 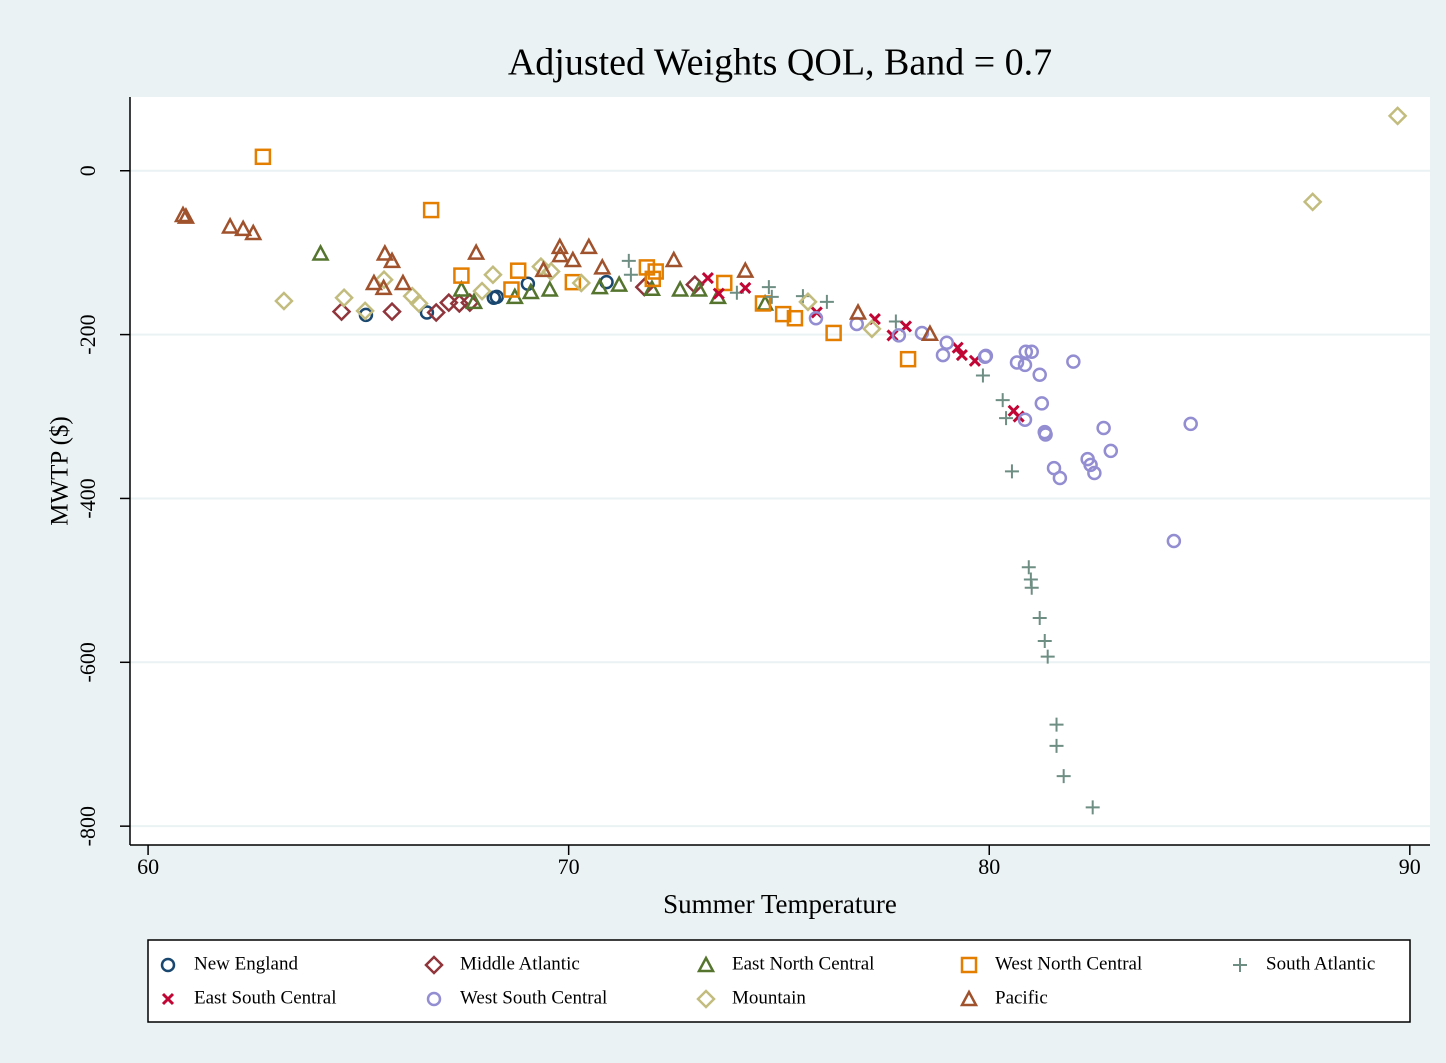 I want to click on legend-box, so click(x=779, y=981).